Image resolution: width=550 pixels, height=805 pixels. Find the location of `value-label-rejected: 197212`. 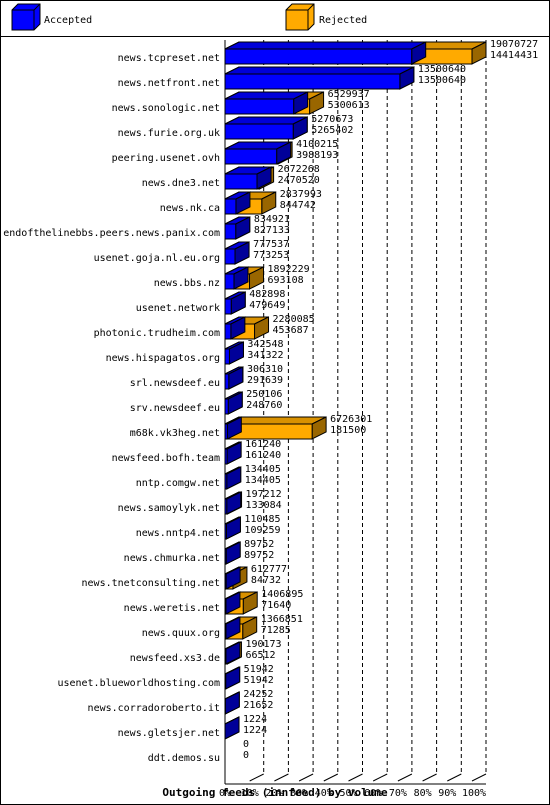

value-label-rejected: 197212 is located at coordinates (264, 494).